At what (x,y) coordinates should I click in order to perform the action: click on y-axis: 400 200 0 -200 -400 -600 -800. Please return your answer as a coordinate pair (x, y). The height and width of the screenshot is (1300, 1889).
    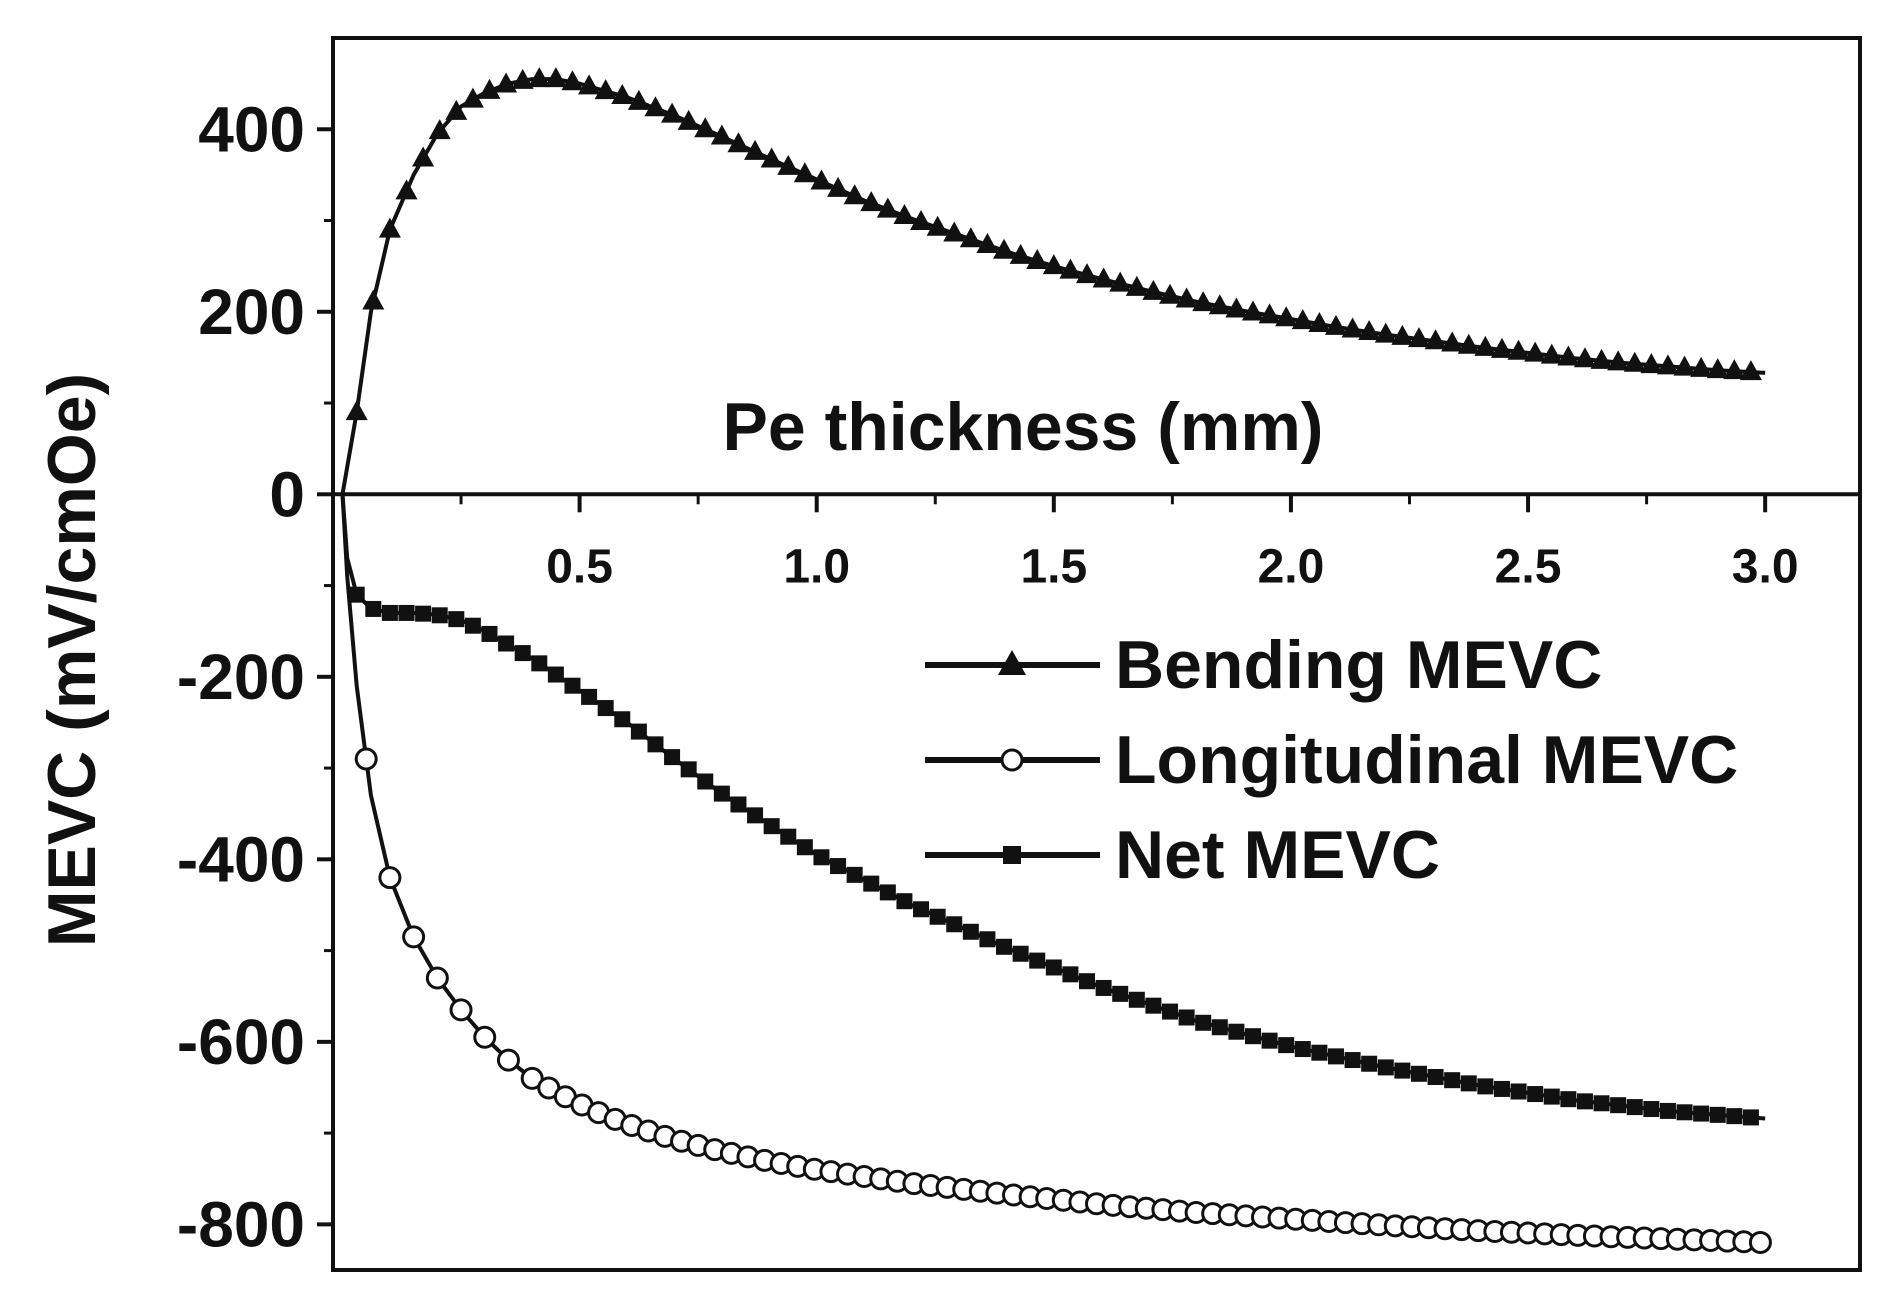
    Looking at the image, I should click on (255, 676).